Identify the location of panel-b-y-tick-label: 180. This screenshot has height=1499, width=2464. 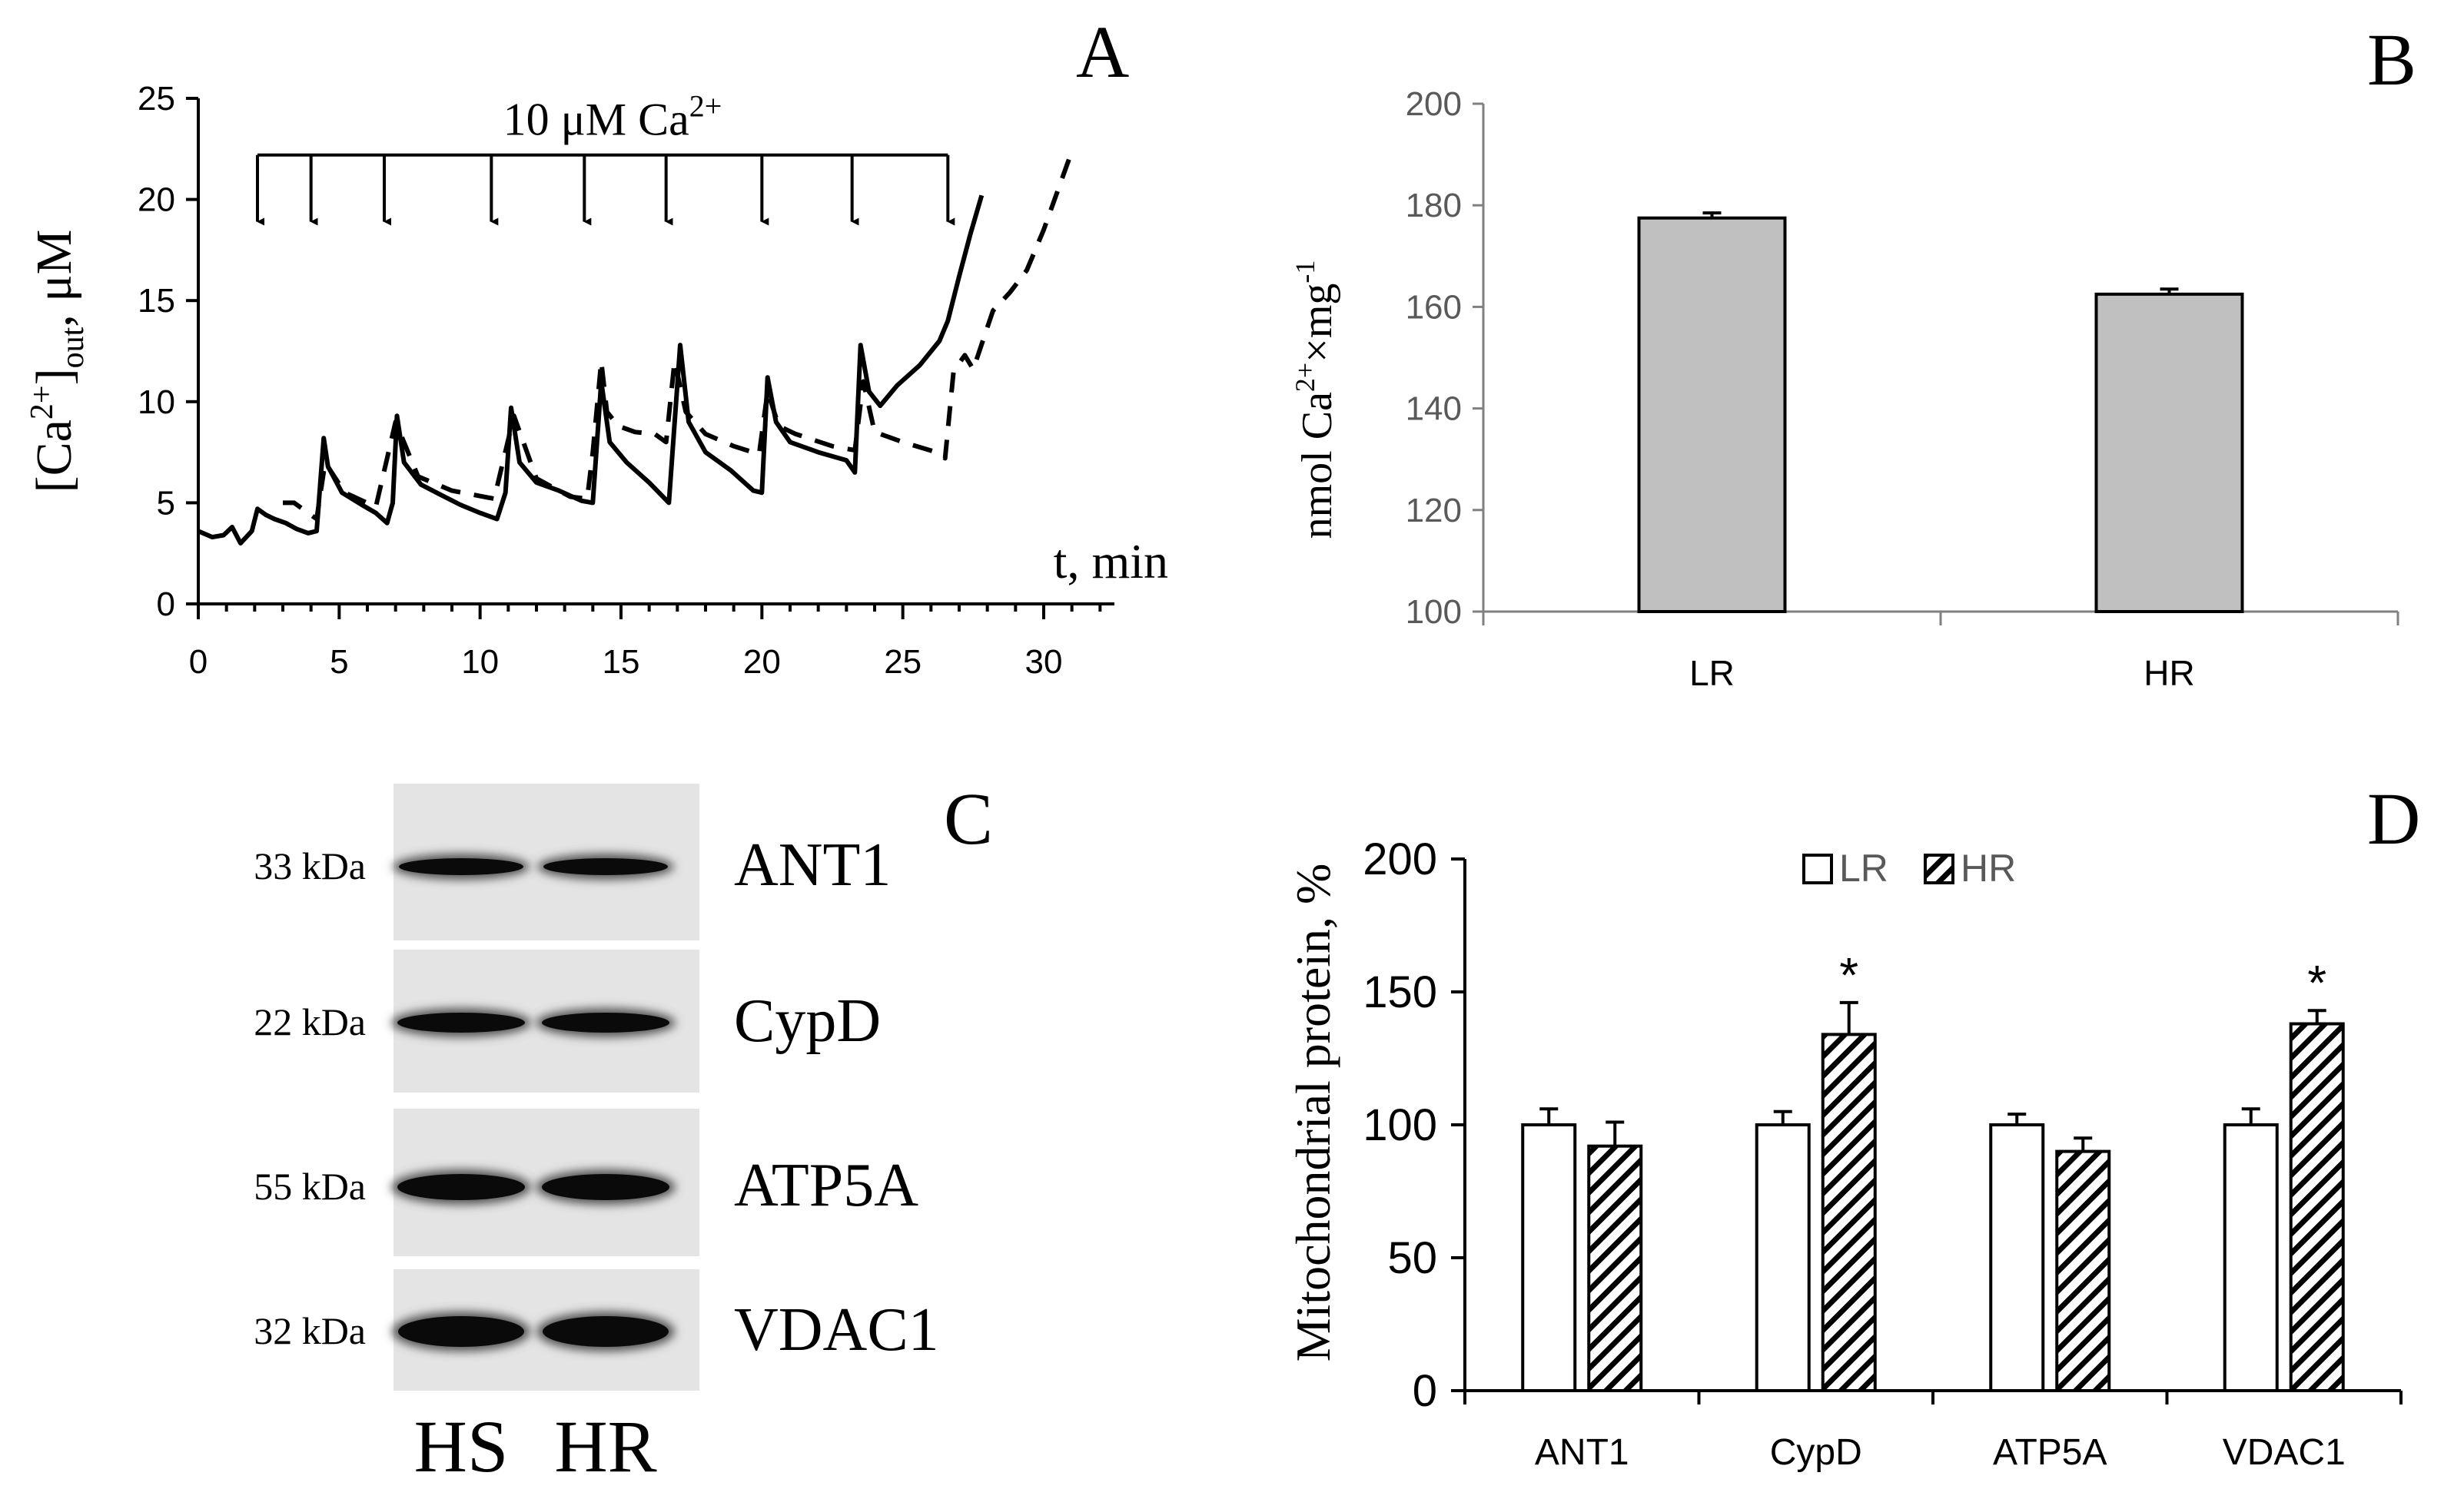
(1434, 205).